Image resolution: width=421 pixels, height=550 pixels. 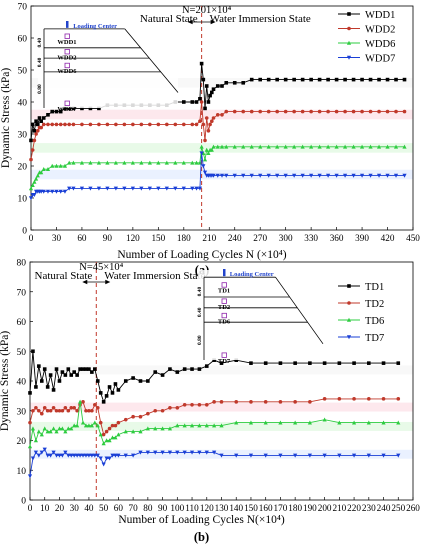 What do you see at coordinates (221, 370) in the screenshot?
I see `stable-band-td1` at bounding box center [221, 370].